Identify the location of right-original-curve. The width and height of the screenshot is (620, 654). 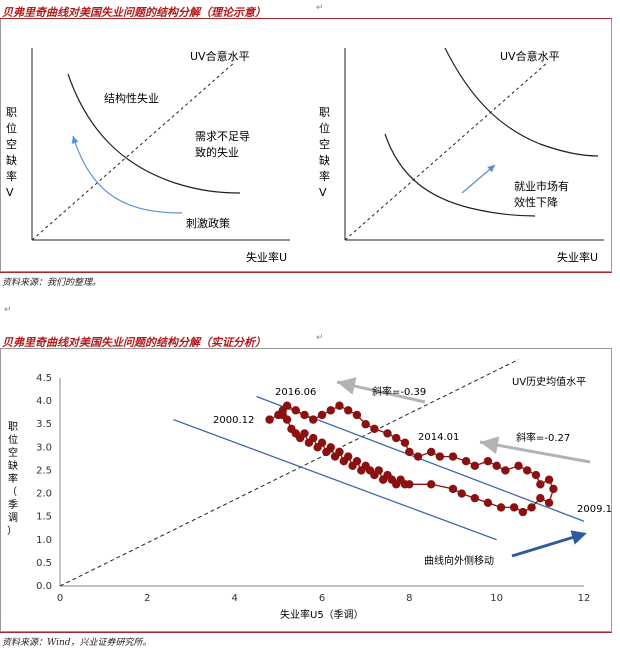
(460, 175).